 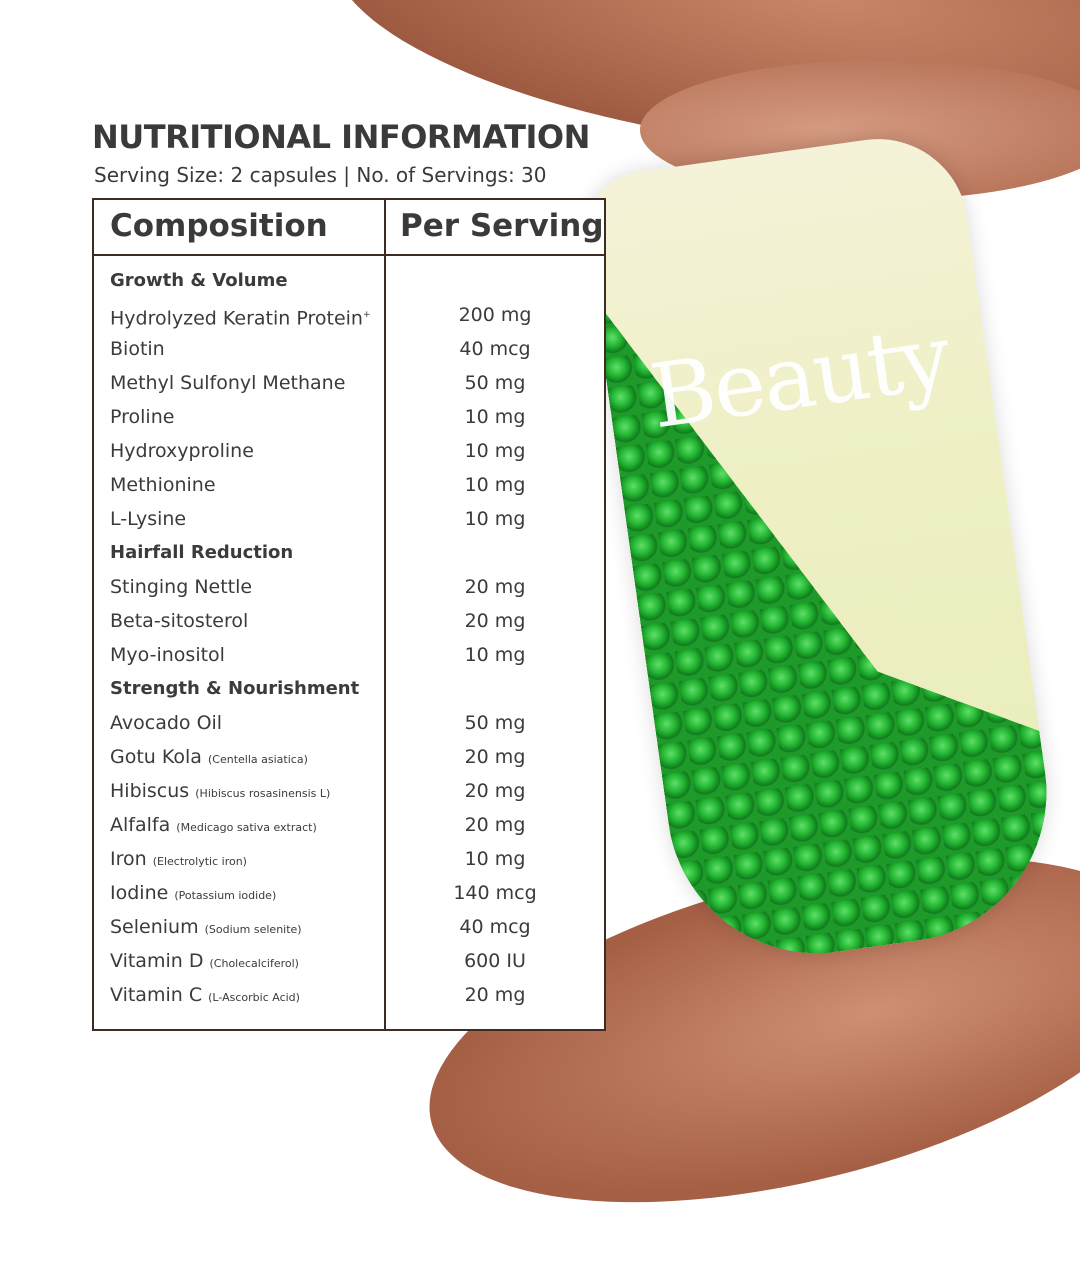 I want to click on ingredient-label: Hydroxyproline, so click(x=182, y=451).